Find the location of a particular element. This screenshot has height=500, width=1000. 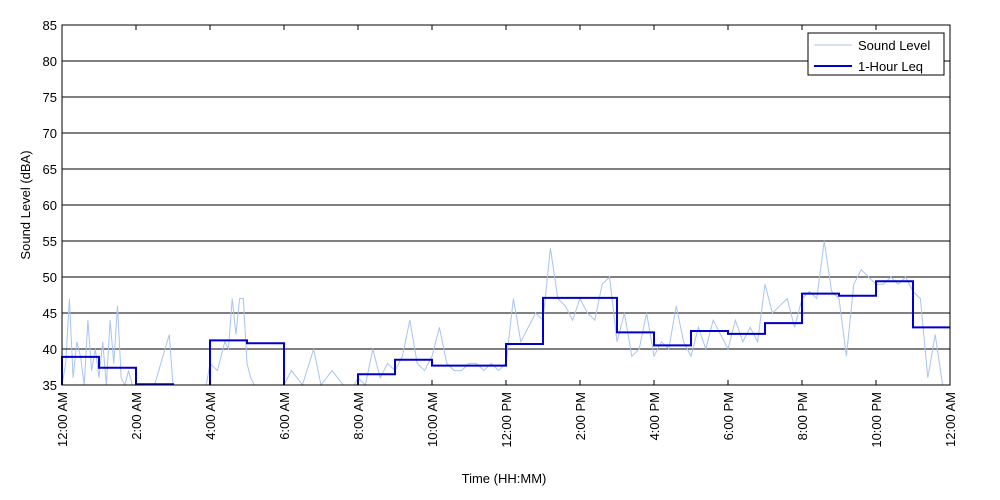

y-axis-label: Sound Level (dBA) is located at coordinates (25, 204).